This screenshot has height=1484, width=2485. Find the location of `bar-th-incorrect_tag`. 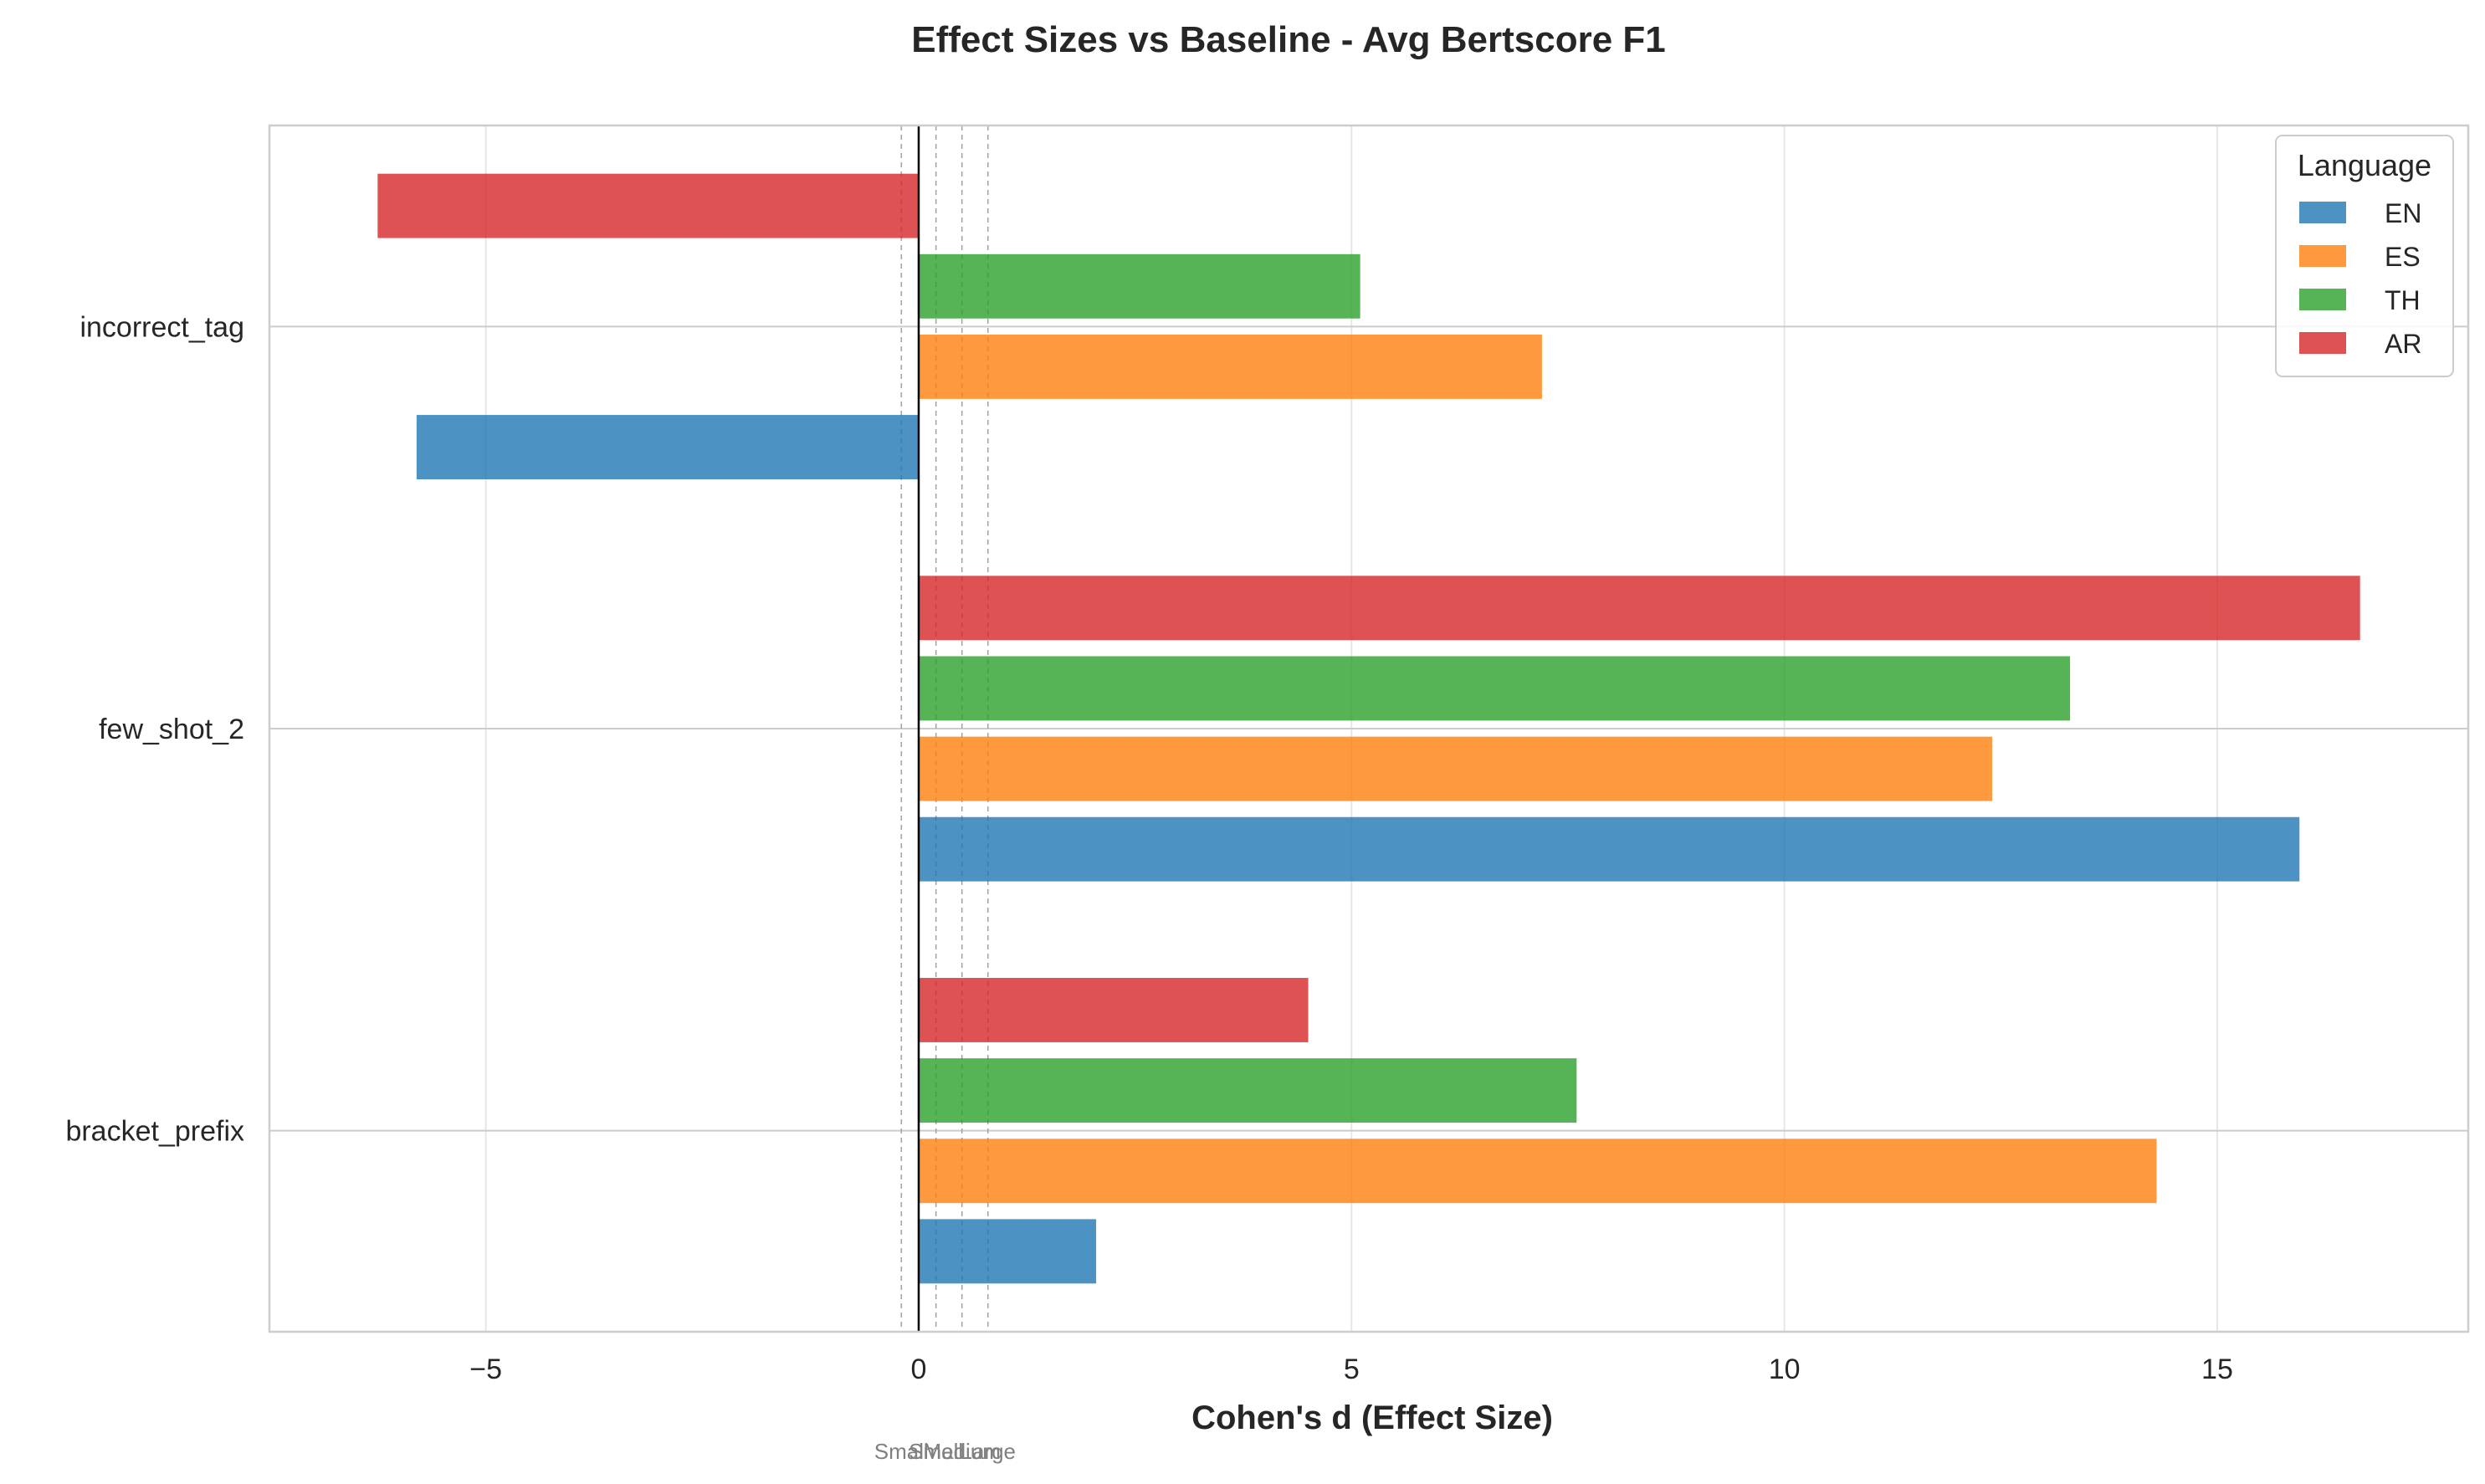

bar-th-incorrect_tag is located at coordinates (1139, 286).